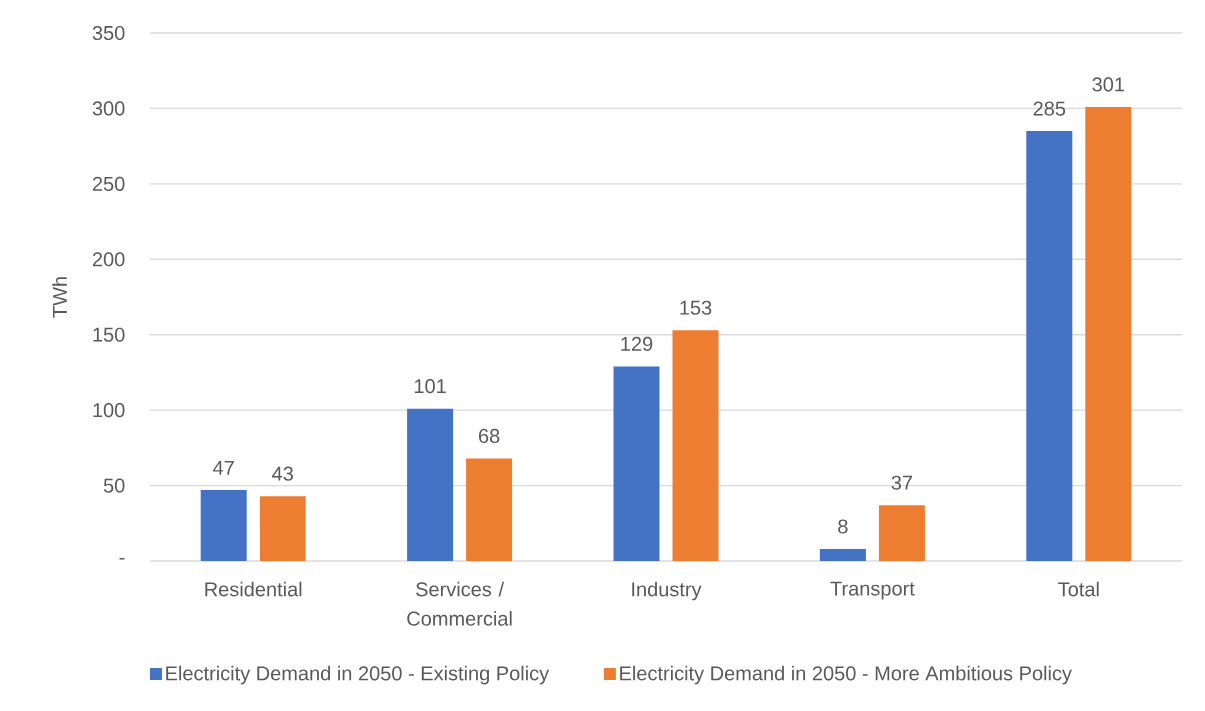 The image size is (1205, 711). What do you see at coordinates (109, 410) in the screenshot?
I see `y-tick-label: 100` at bounding box center [109, 410].